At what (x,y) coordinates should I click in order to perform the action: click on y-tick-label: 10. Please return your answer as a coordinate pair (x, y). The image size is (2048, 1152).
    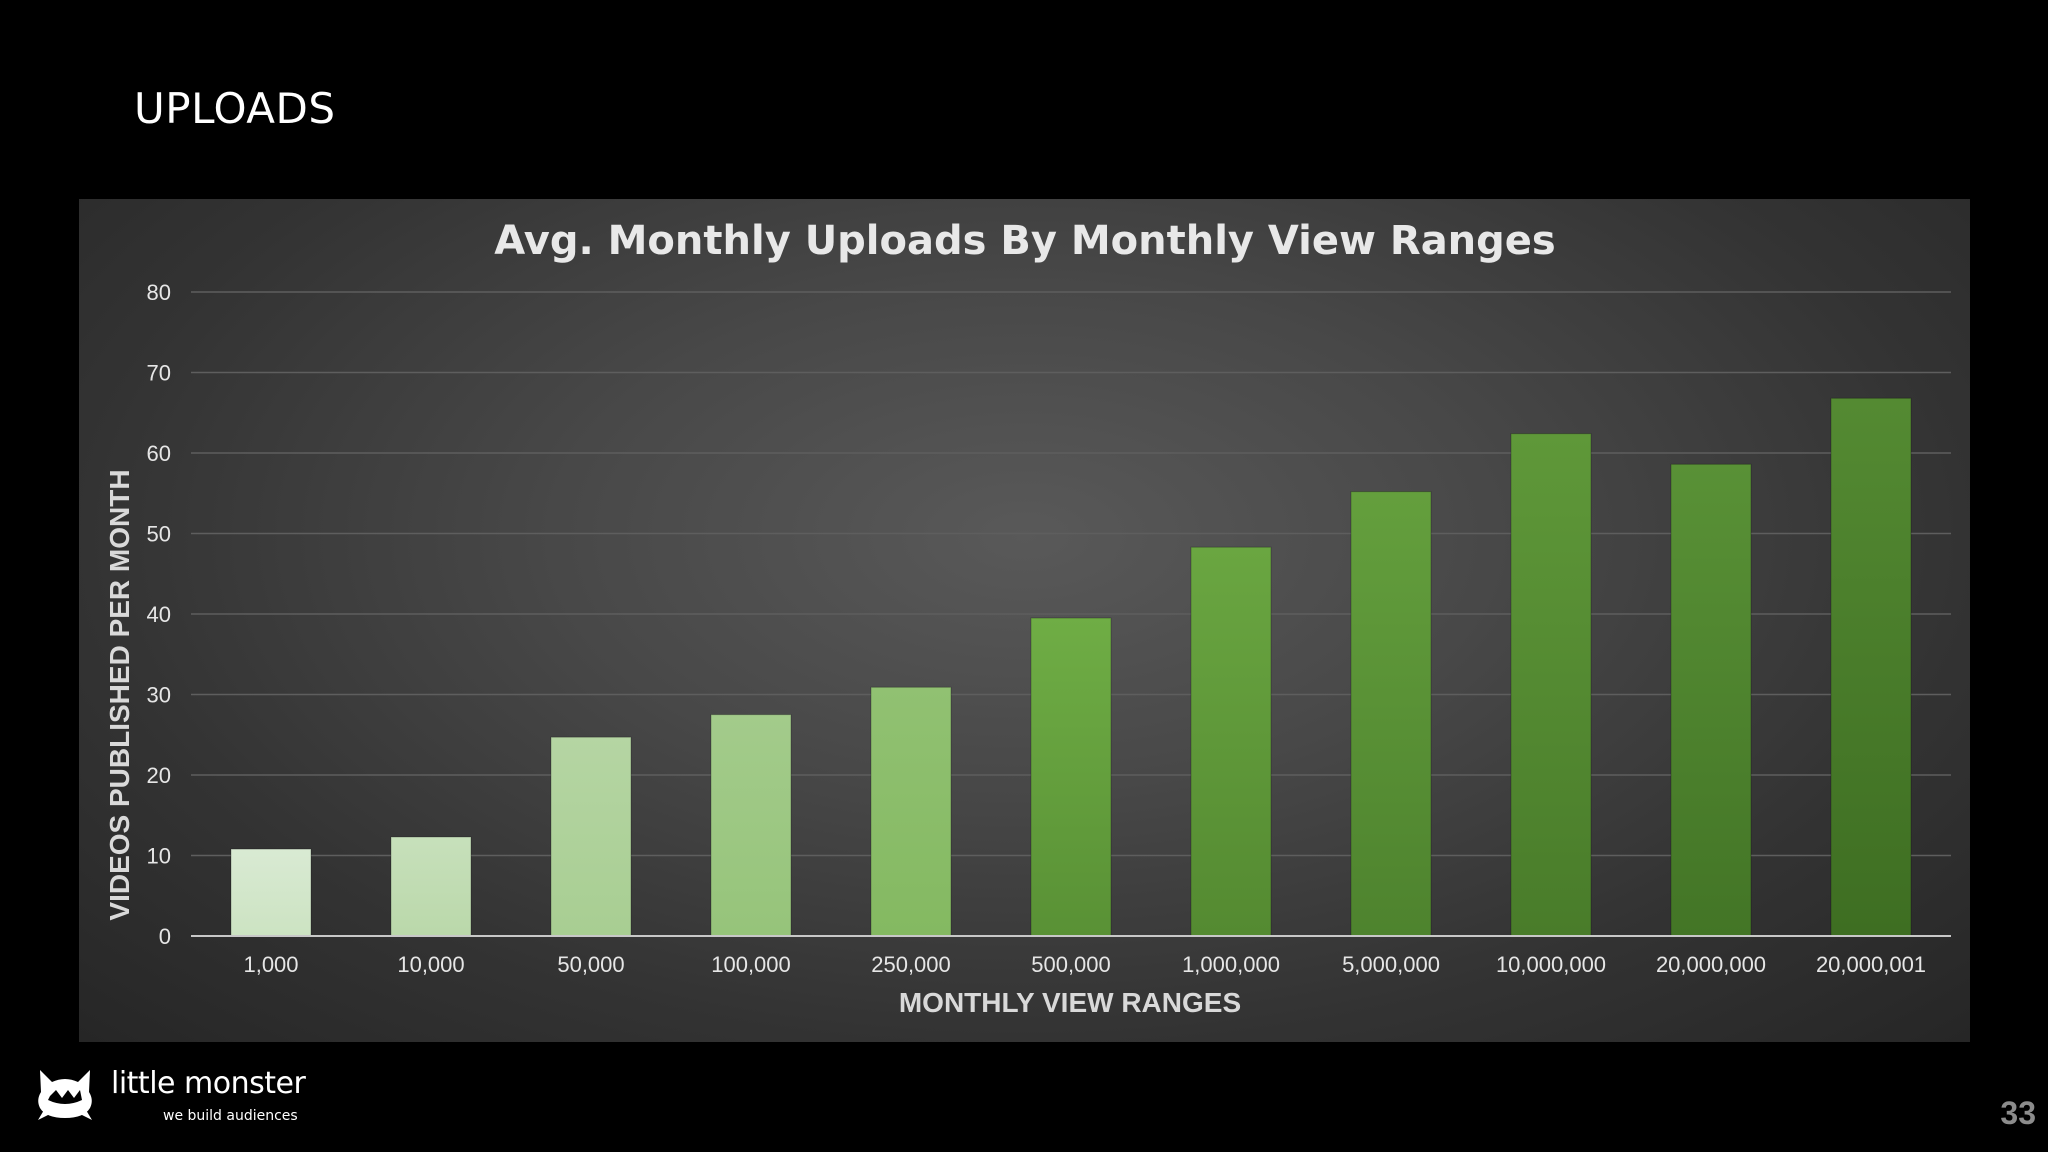
    Looking at the image, I should click on (159, 856).